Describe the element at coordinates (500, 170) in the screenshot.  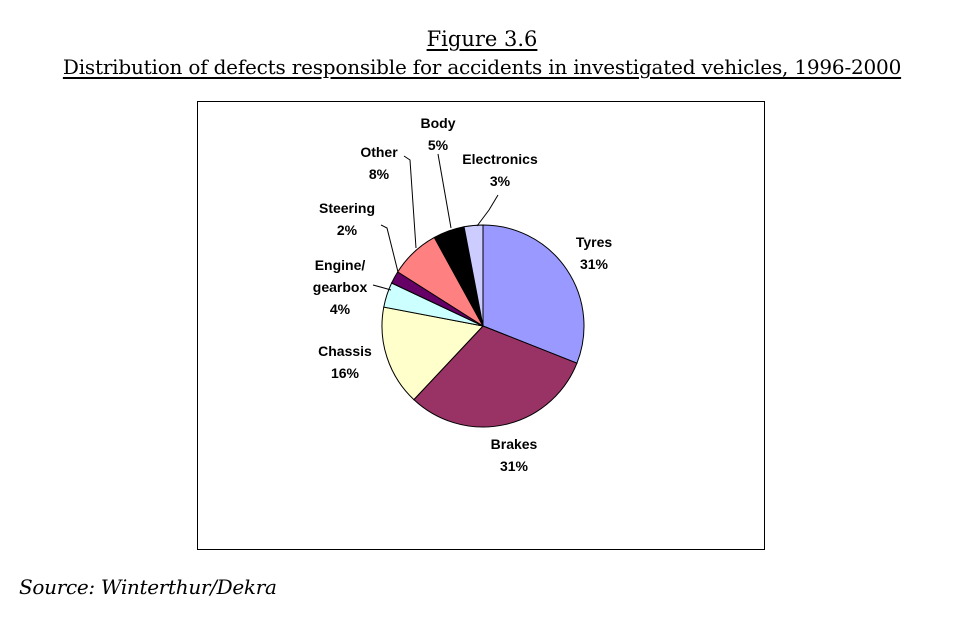
I see `slice-label-electronics: Electronics 3%` at that location.